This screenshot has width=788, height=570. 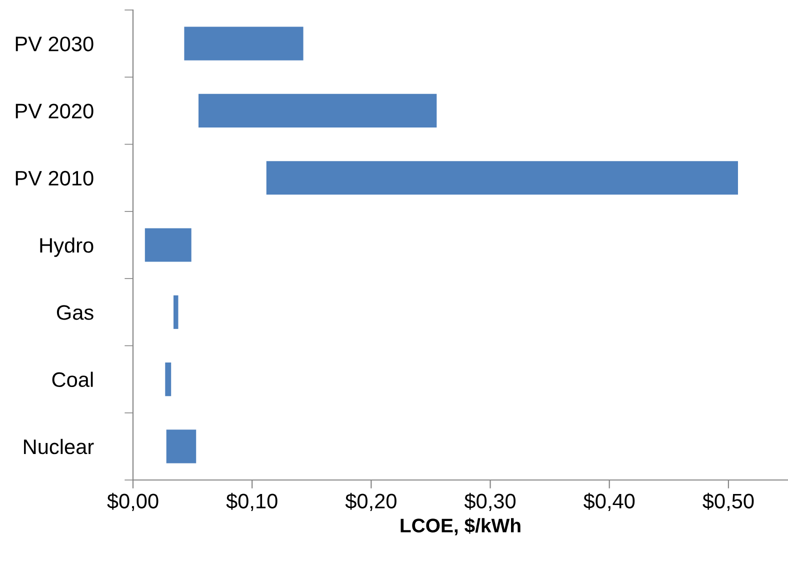 I want to click on y-tick-label: Nuclear, so click(x=59, y=446).